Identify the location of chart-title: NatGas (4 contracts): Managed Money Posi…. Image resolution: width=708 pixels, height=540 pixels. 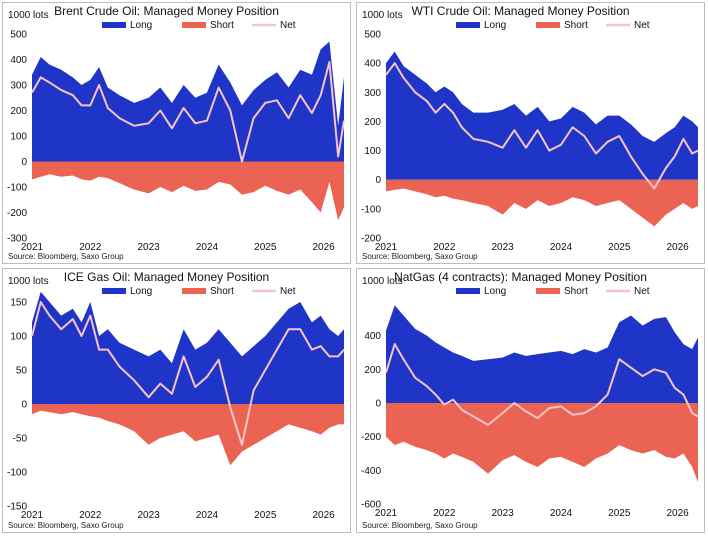
(520, 277).